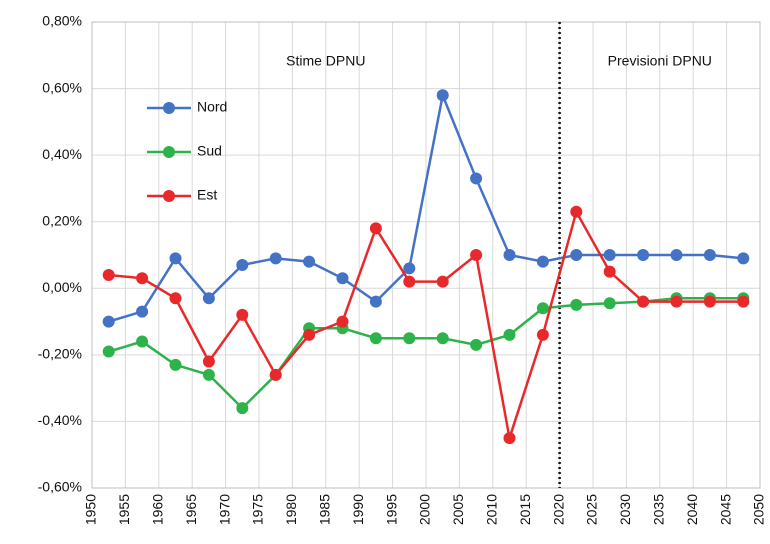 This screenshot has height=544, width=770. Describe the element at coordinates (425, 509) in the screenshot. I see `x-tick-label: 2000` at that location.